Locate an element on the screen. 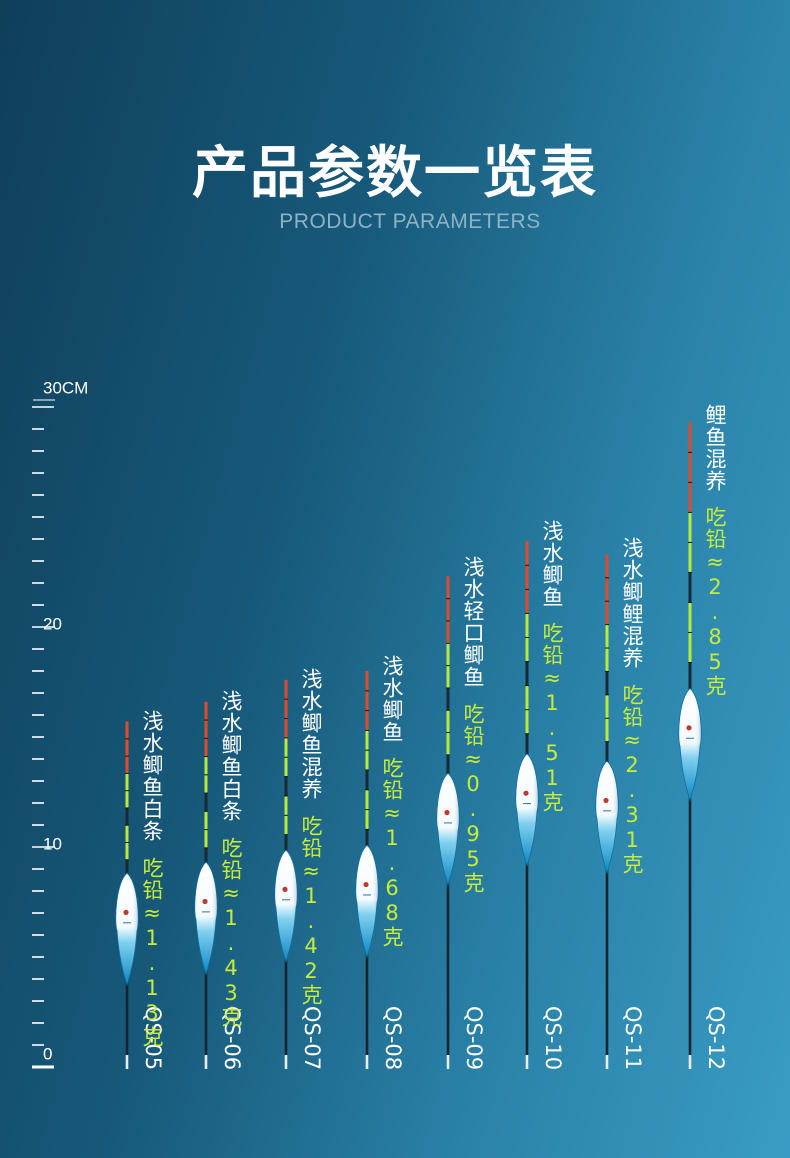  float-description: 浅水轻口鲫鱼 is located at coordinates (473, 622).